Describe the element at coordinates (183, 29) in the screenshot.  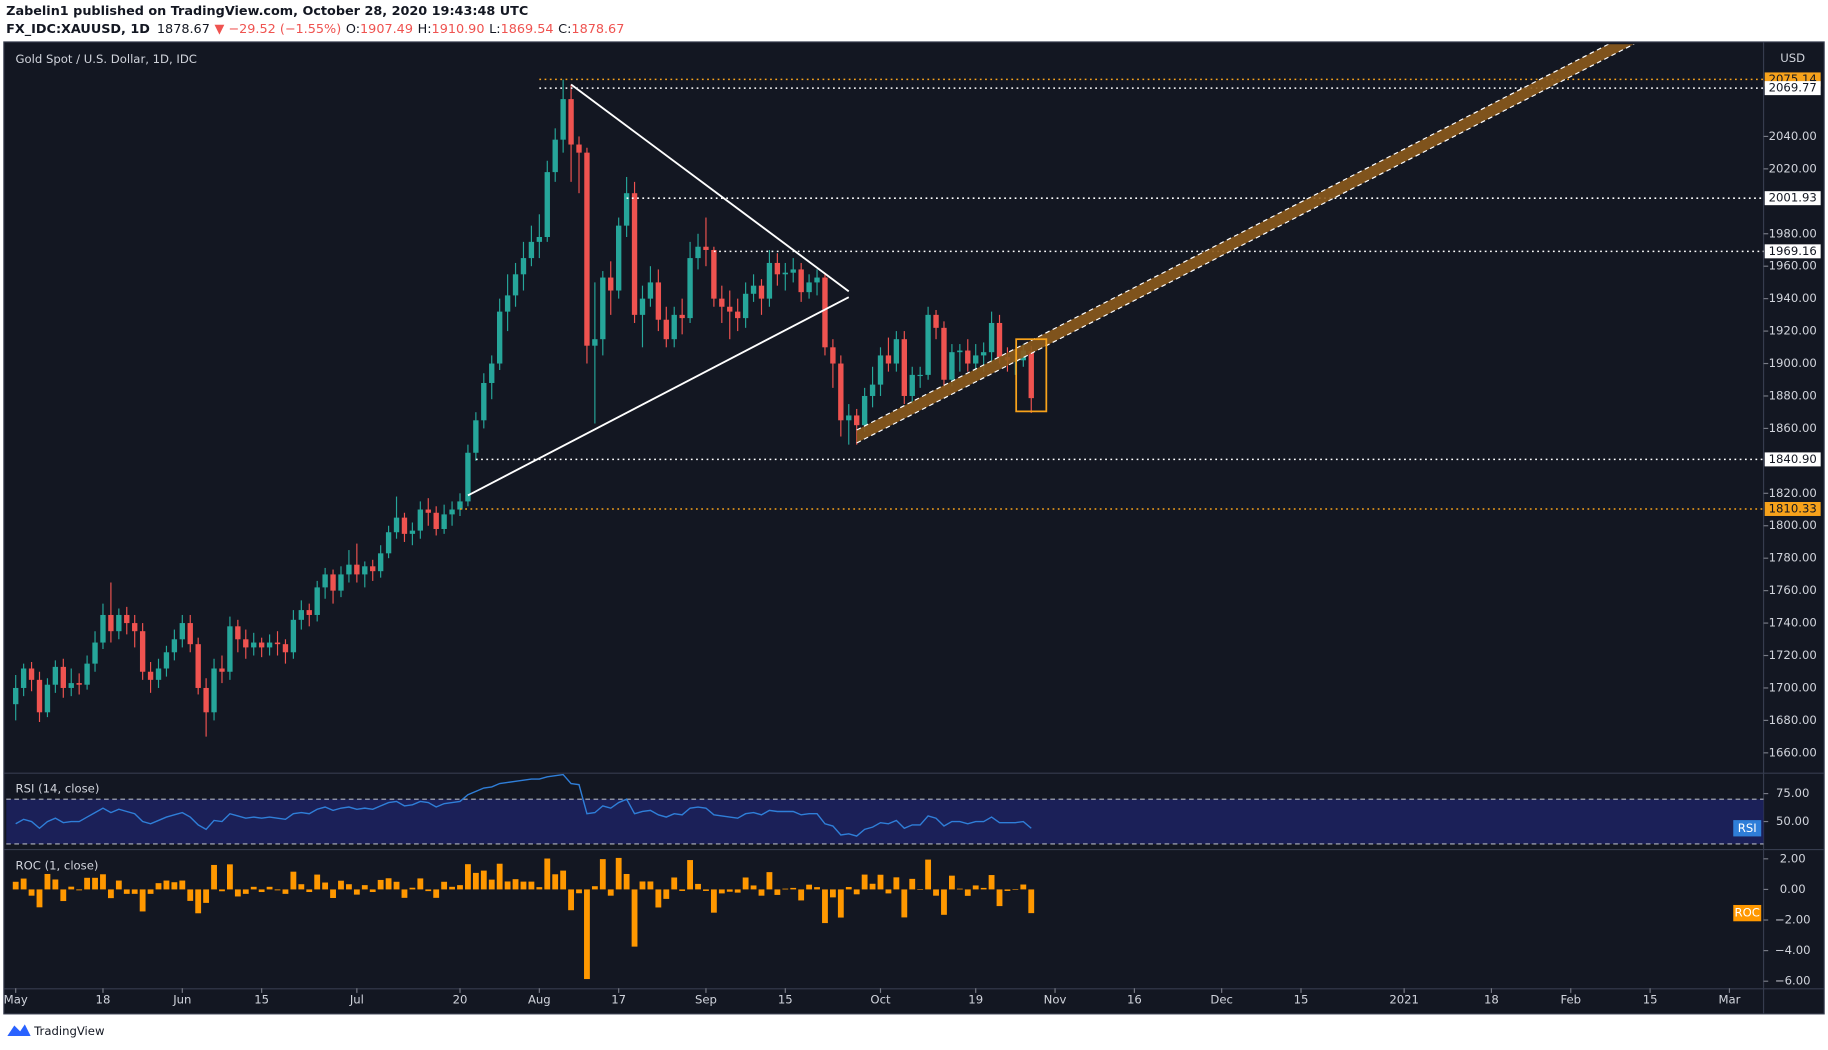
I see `last-price: 1878.67` at that location.